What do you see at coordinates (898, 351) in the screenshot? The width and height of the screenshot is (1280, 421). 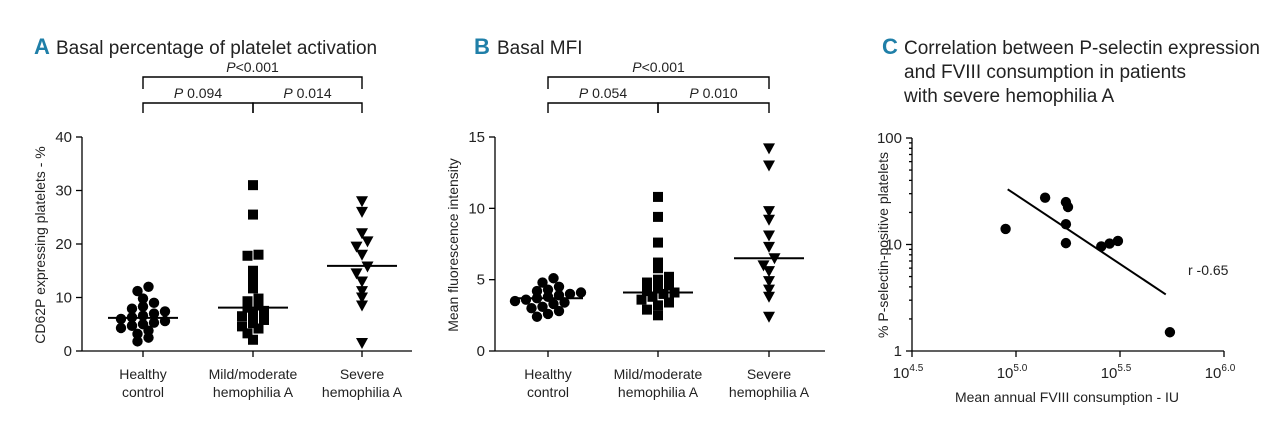 I see `y-tick-label: 1` at bounding box center [898, 351].